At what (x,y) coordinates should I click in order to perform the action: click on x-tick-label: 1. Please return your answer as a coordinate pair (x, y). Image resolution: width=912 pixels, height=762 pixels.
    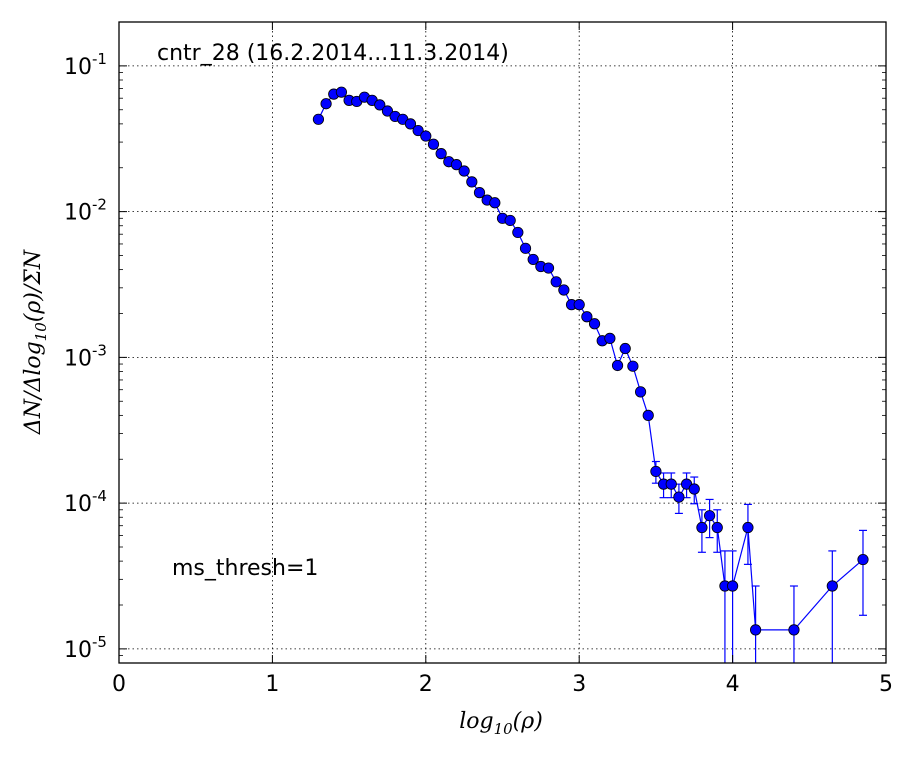
    Looking at the image, I should click on (272, 684).